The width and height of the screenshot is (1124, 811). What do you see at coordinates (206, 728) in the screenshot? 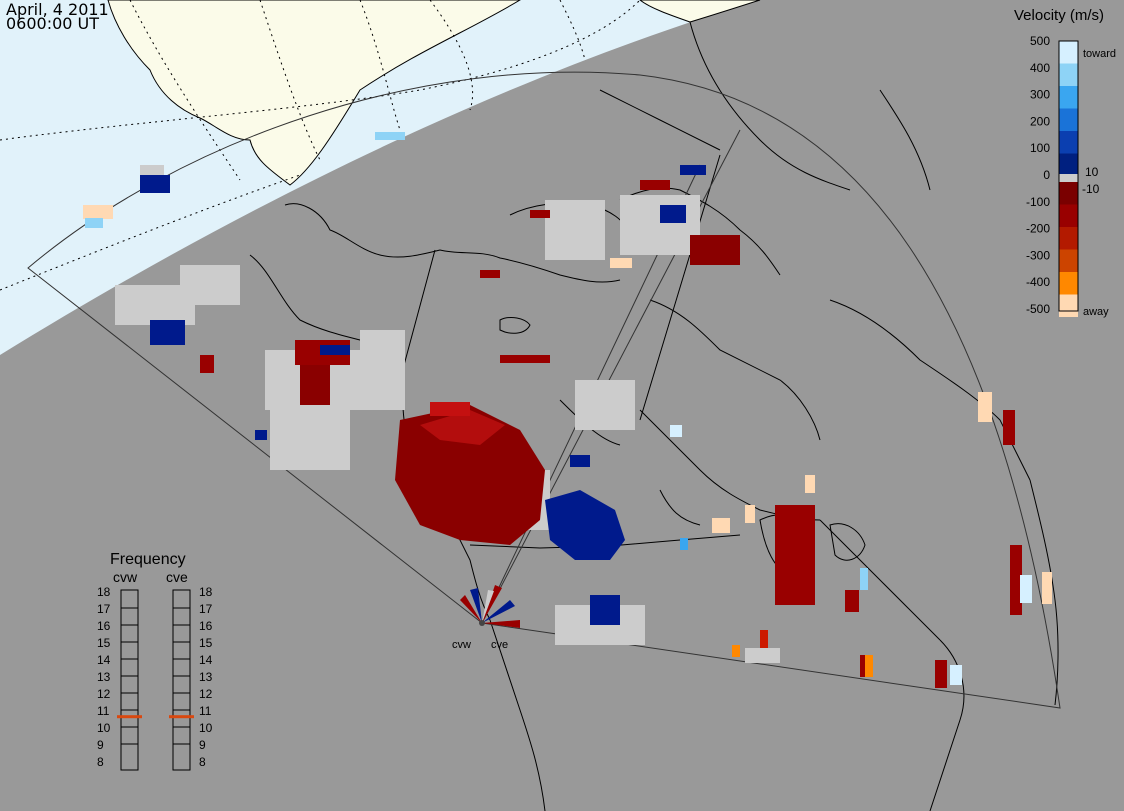
I see `frequency-level-right: 10` at bounding box center [206, 728].